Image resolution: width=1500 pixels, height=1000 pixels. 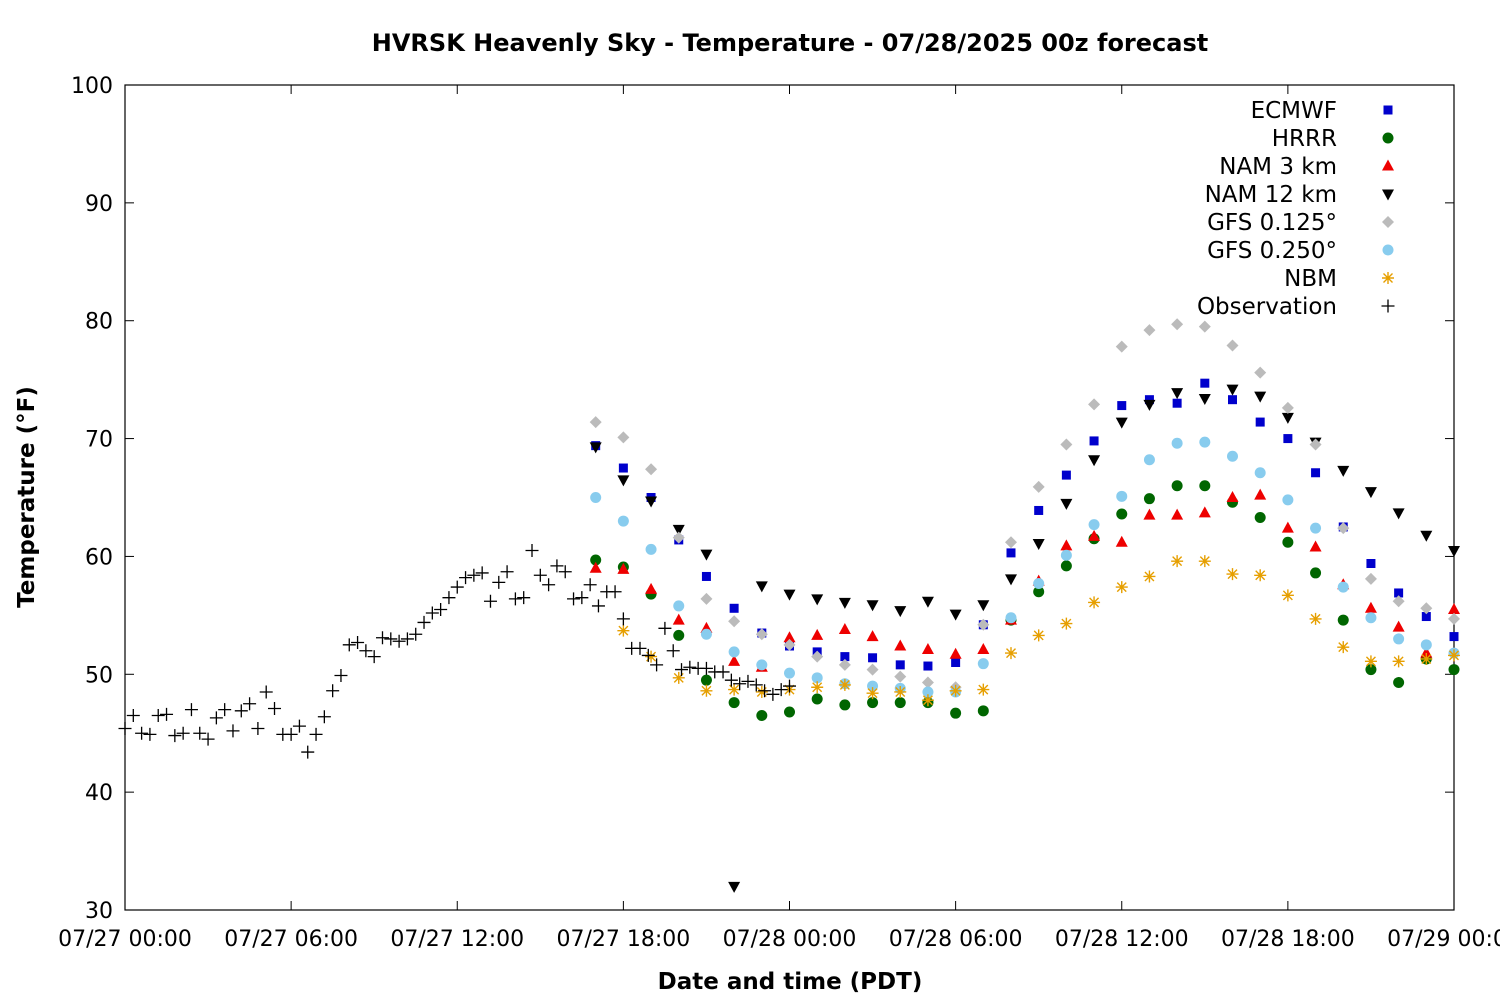 I want to click on y-tick-label: 30, so click(x=99, y=911).